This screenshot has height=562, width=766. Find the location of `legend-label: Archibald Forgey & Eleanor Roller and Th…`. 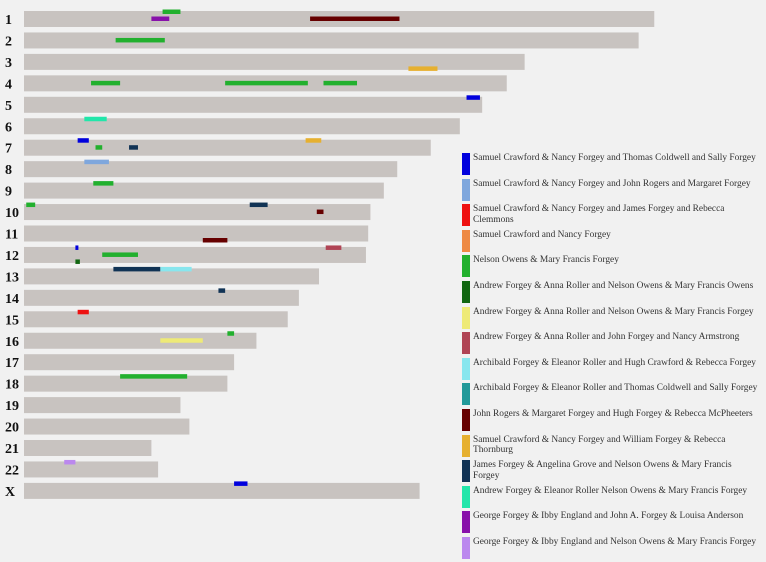

legend-label: Archibald Forgey & Eleanor Roller and Th… is located at coordinates (615, 388).